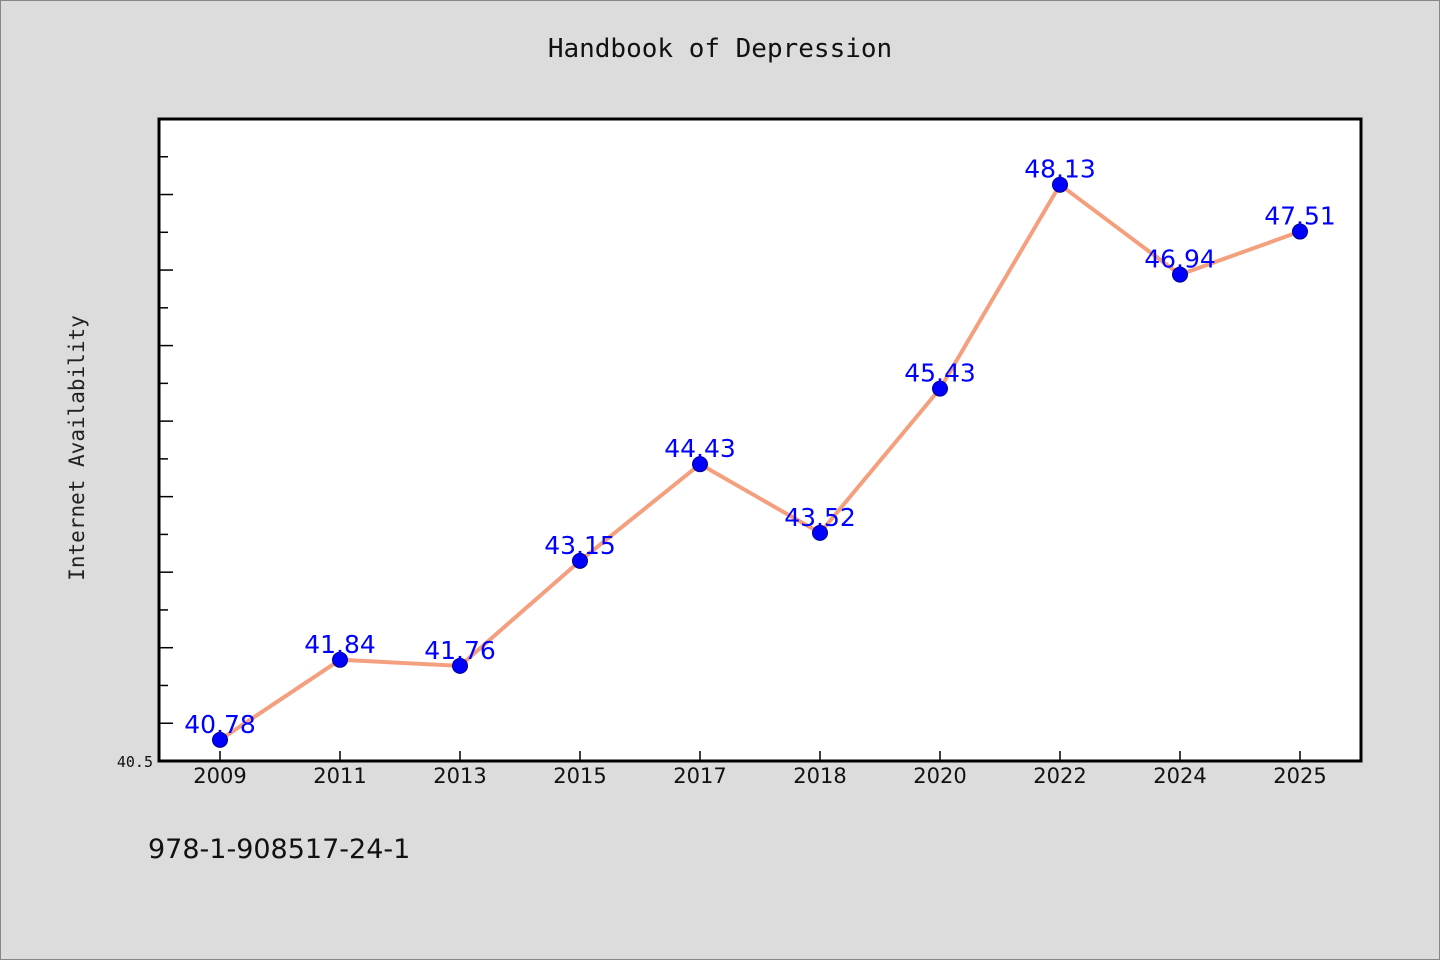 The height and width of the screenshot is (960, 1440). Describe the element at coordinates (700, 448) in the screenshot. I see `data-label: 44.43` at that location.